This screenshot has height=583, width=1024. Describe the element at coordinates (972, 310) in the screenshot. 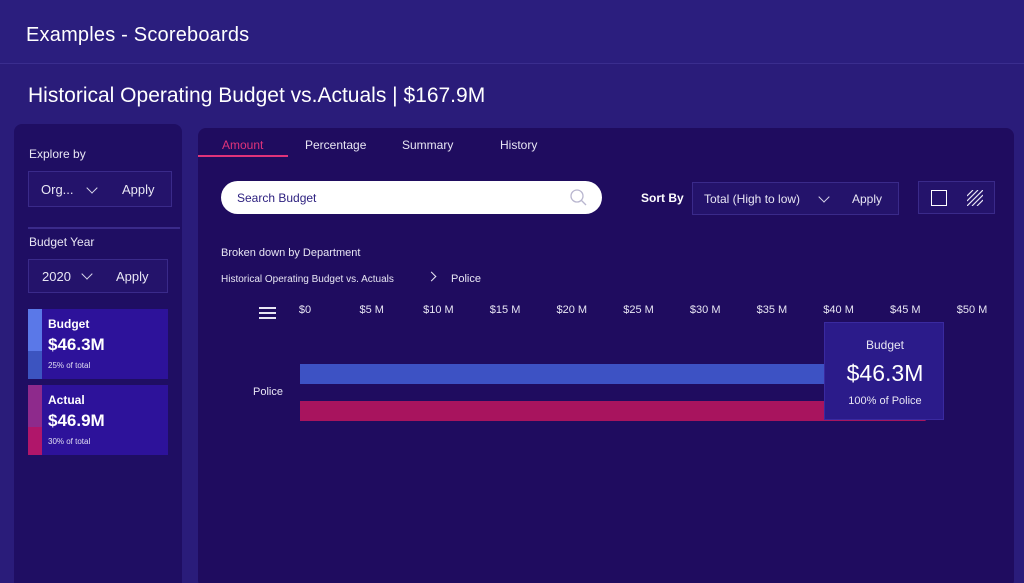

I see `x-tick-label: $50 M` at that location.